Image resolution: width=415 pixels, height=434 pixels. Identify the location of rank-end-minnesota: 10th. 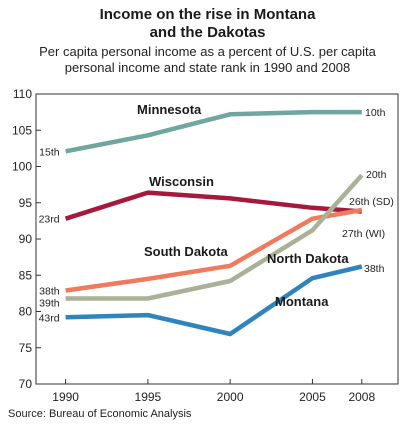
(375, 113).